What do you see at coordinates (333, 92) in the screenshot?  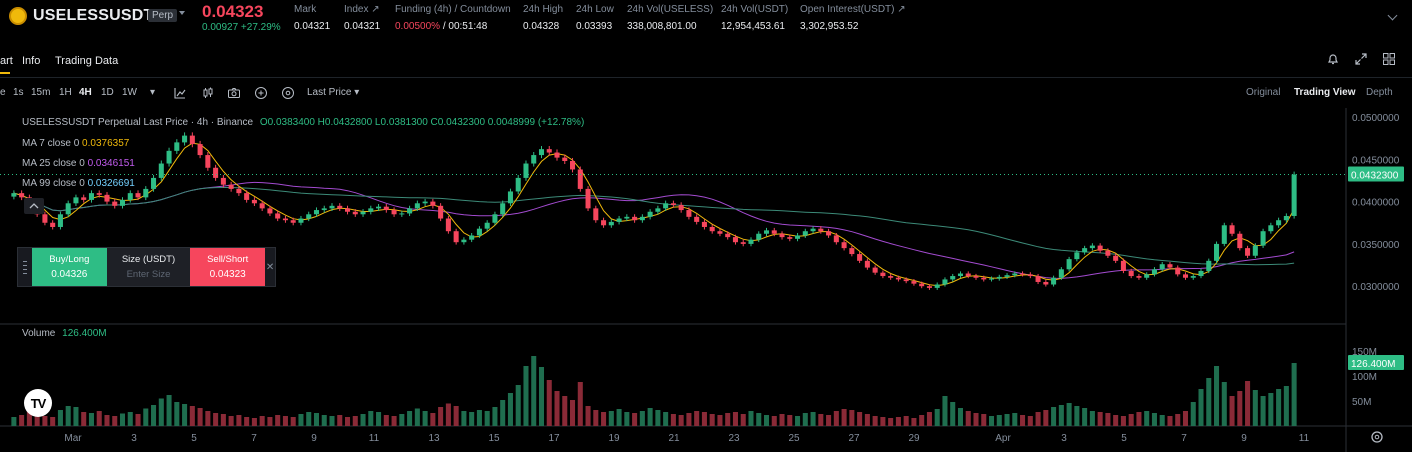 I see `price-source-select: Last Price ▾` at bounding box center [333, 92].